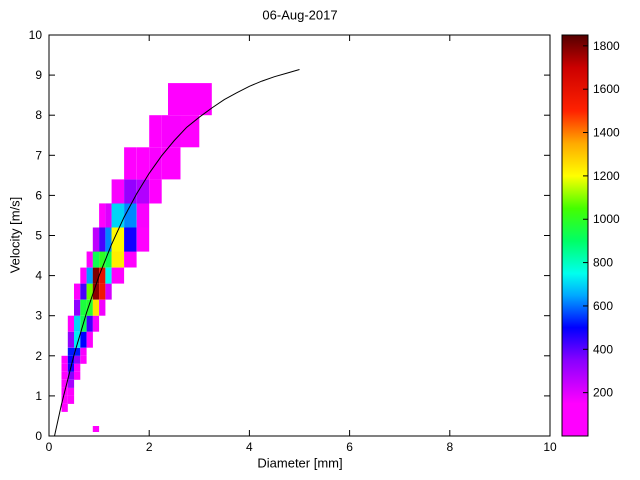  Describe the element at coordinates (49, 447) in the screenshot. I see `x-tick-label: 0` at that location.